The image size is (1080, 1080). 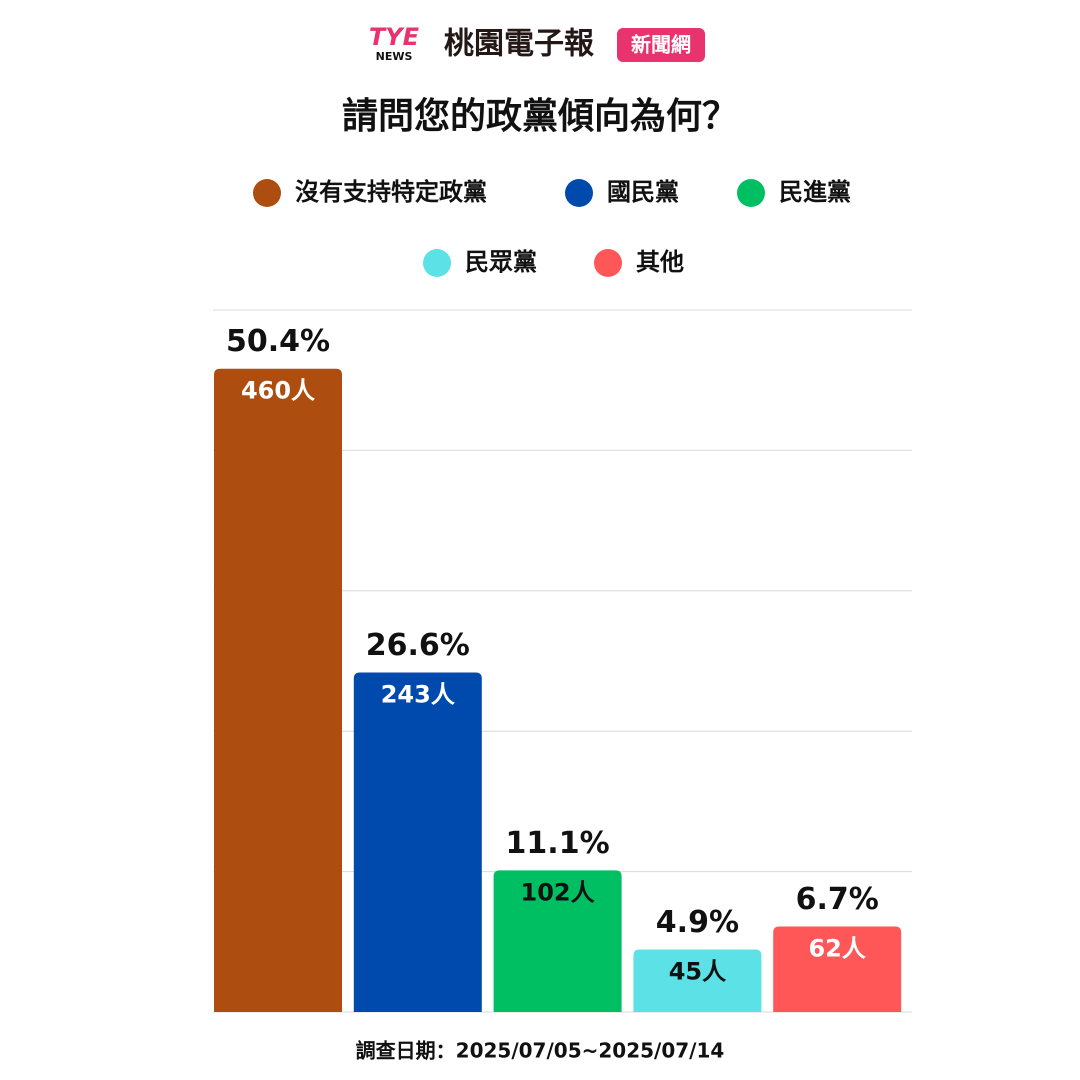 I want to click on count-label: 460人, so click(x=278, y=391).